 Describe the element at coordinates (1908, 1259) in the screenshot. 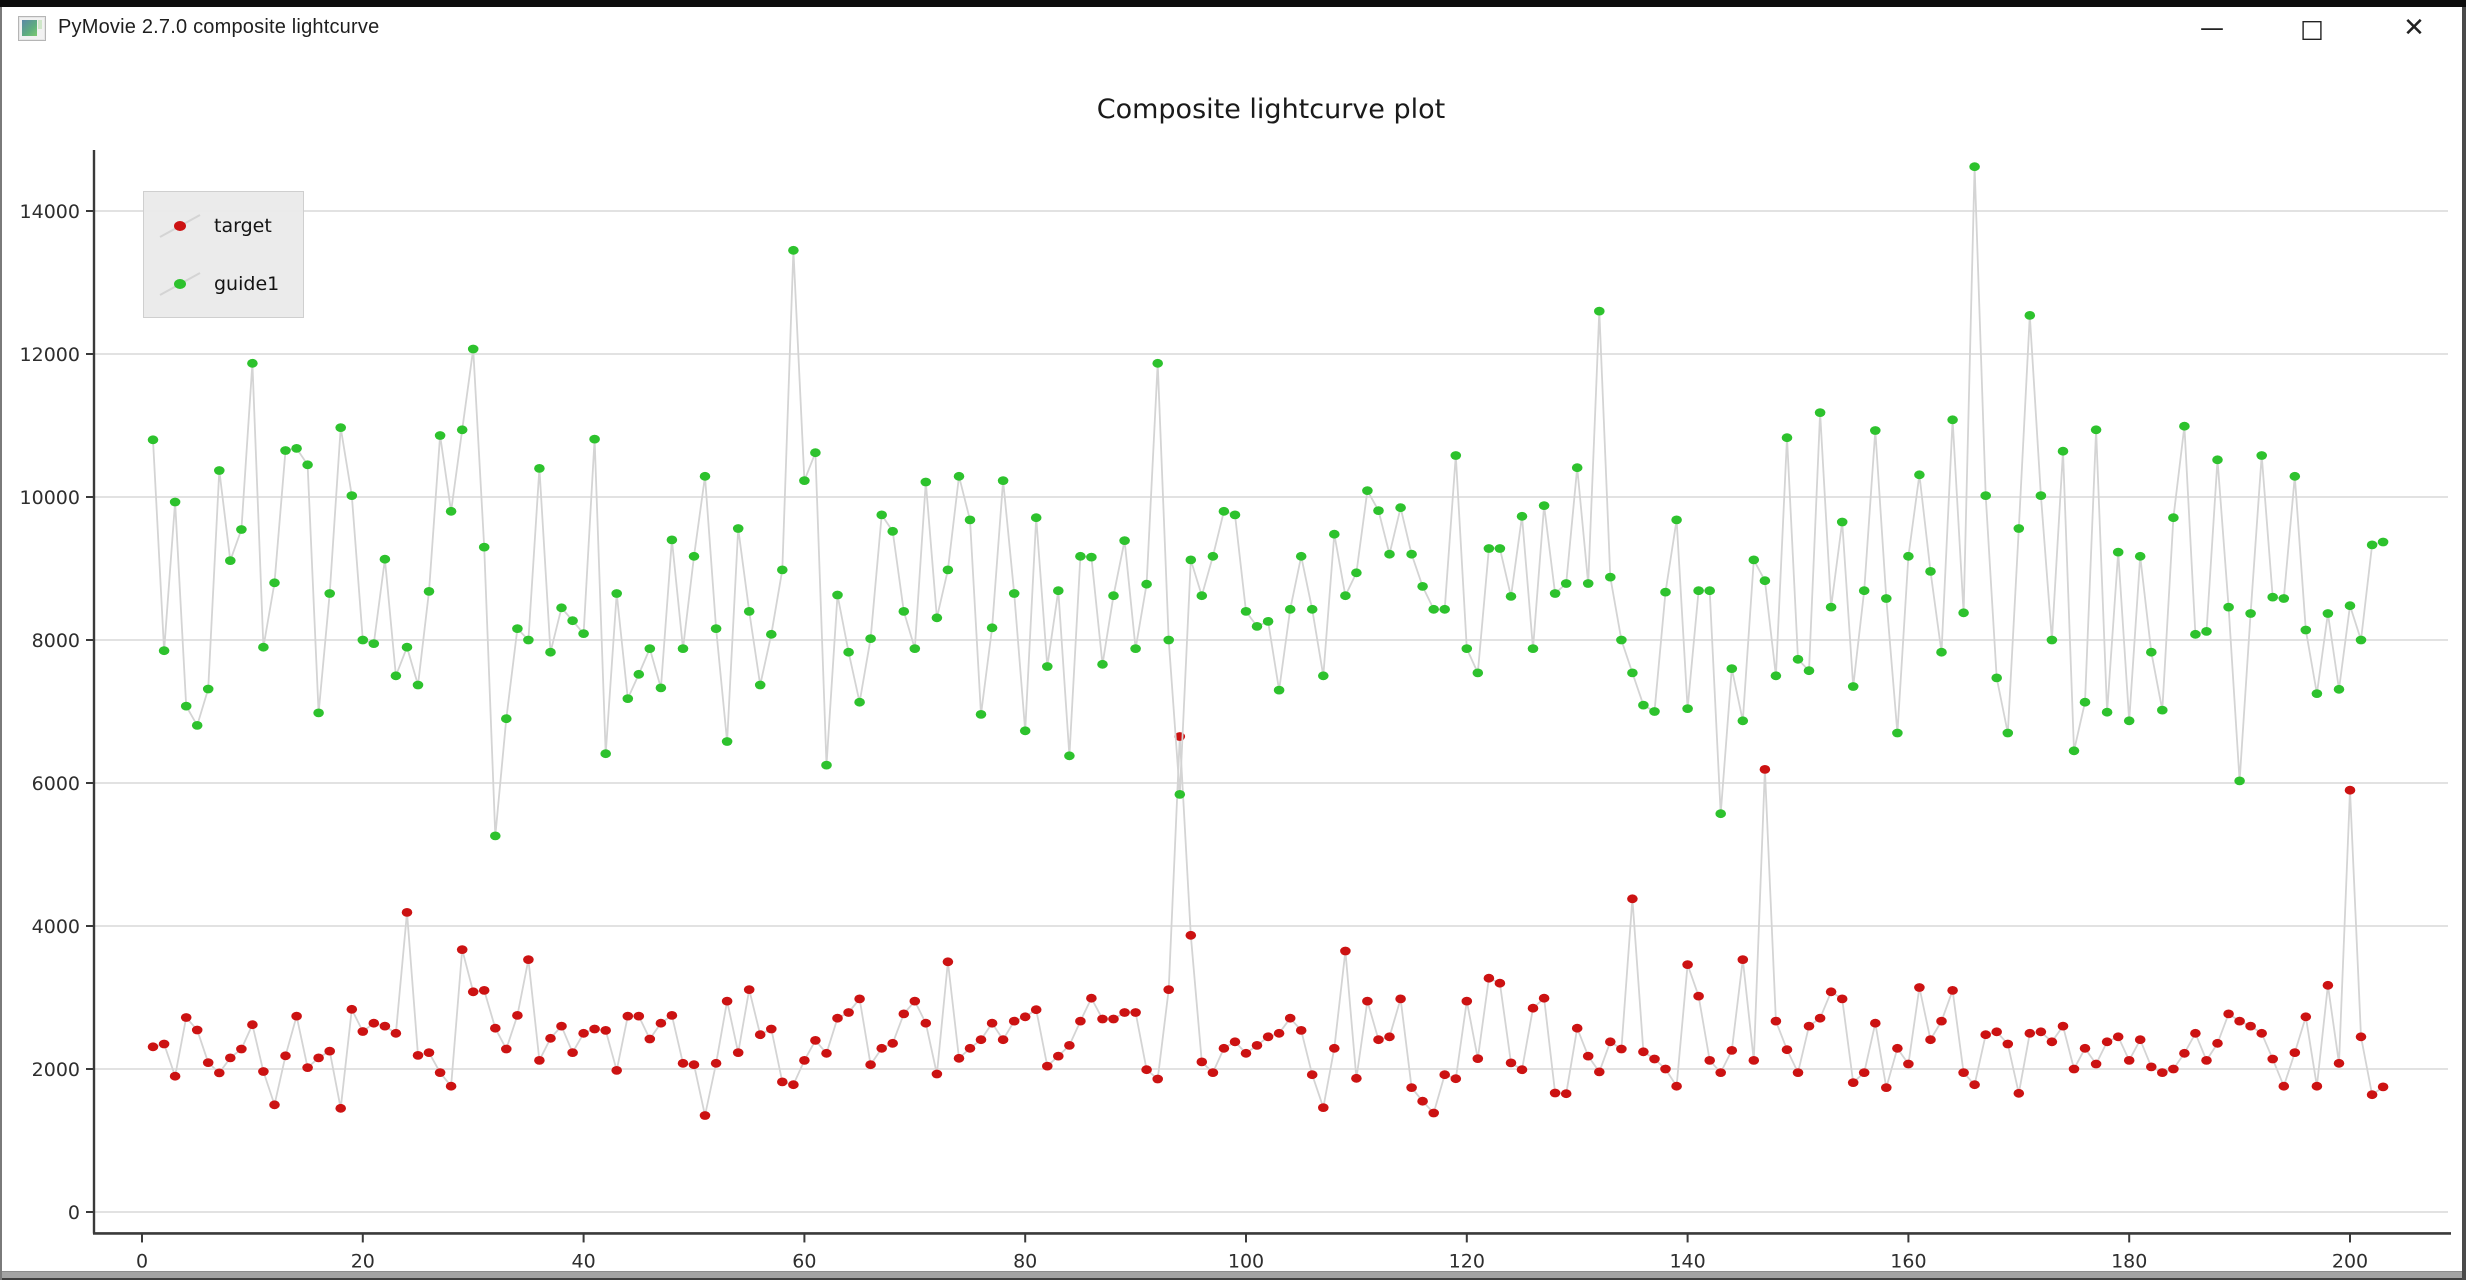

I see `x-tick-label: 160` at that location.